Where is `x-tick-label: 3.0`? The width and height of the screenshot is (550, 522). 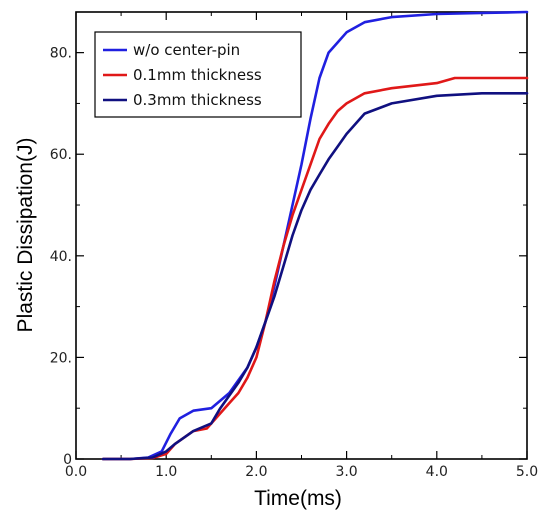 x-tick-label: 3.0 is located at coordinates (346, 472).